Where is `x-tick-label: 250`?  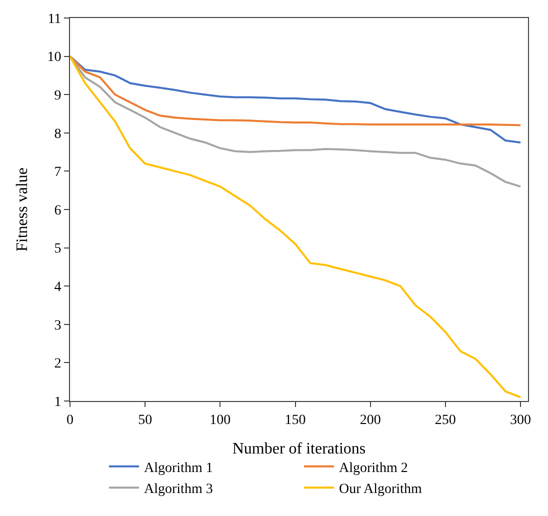 x-tick-label: 250 is located at coordinates (445, 420).